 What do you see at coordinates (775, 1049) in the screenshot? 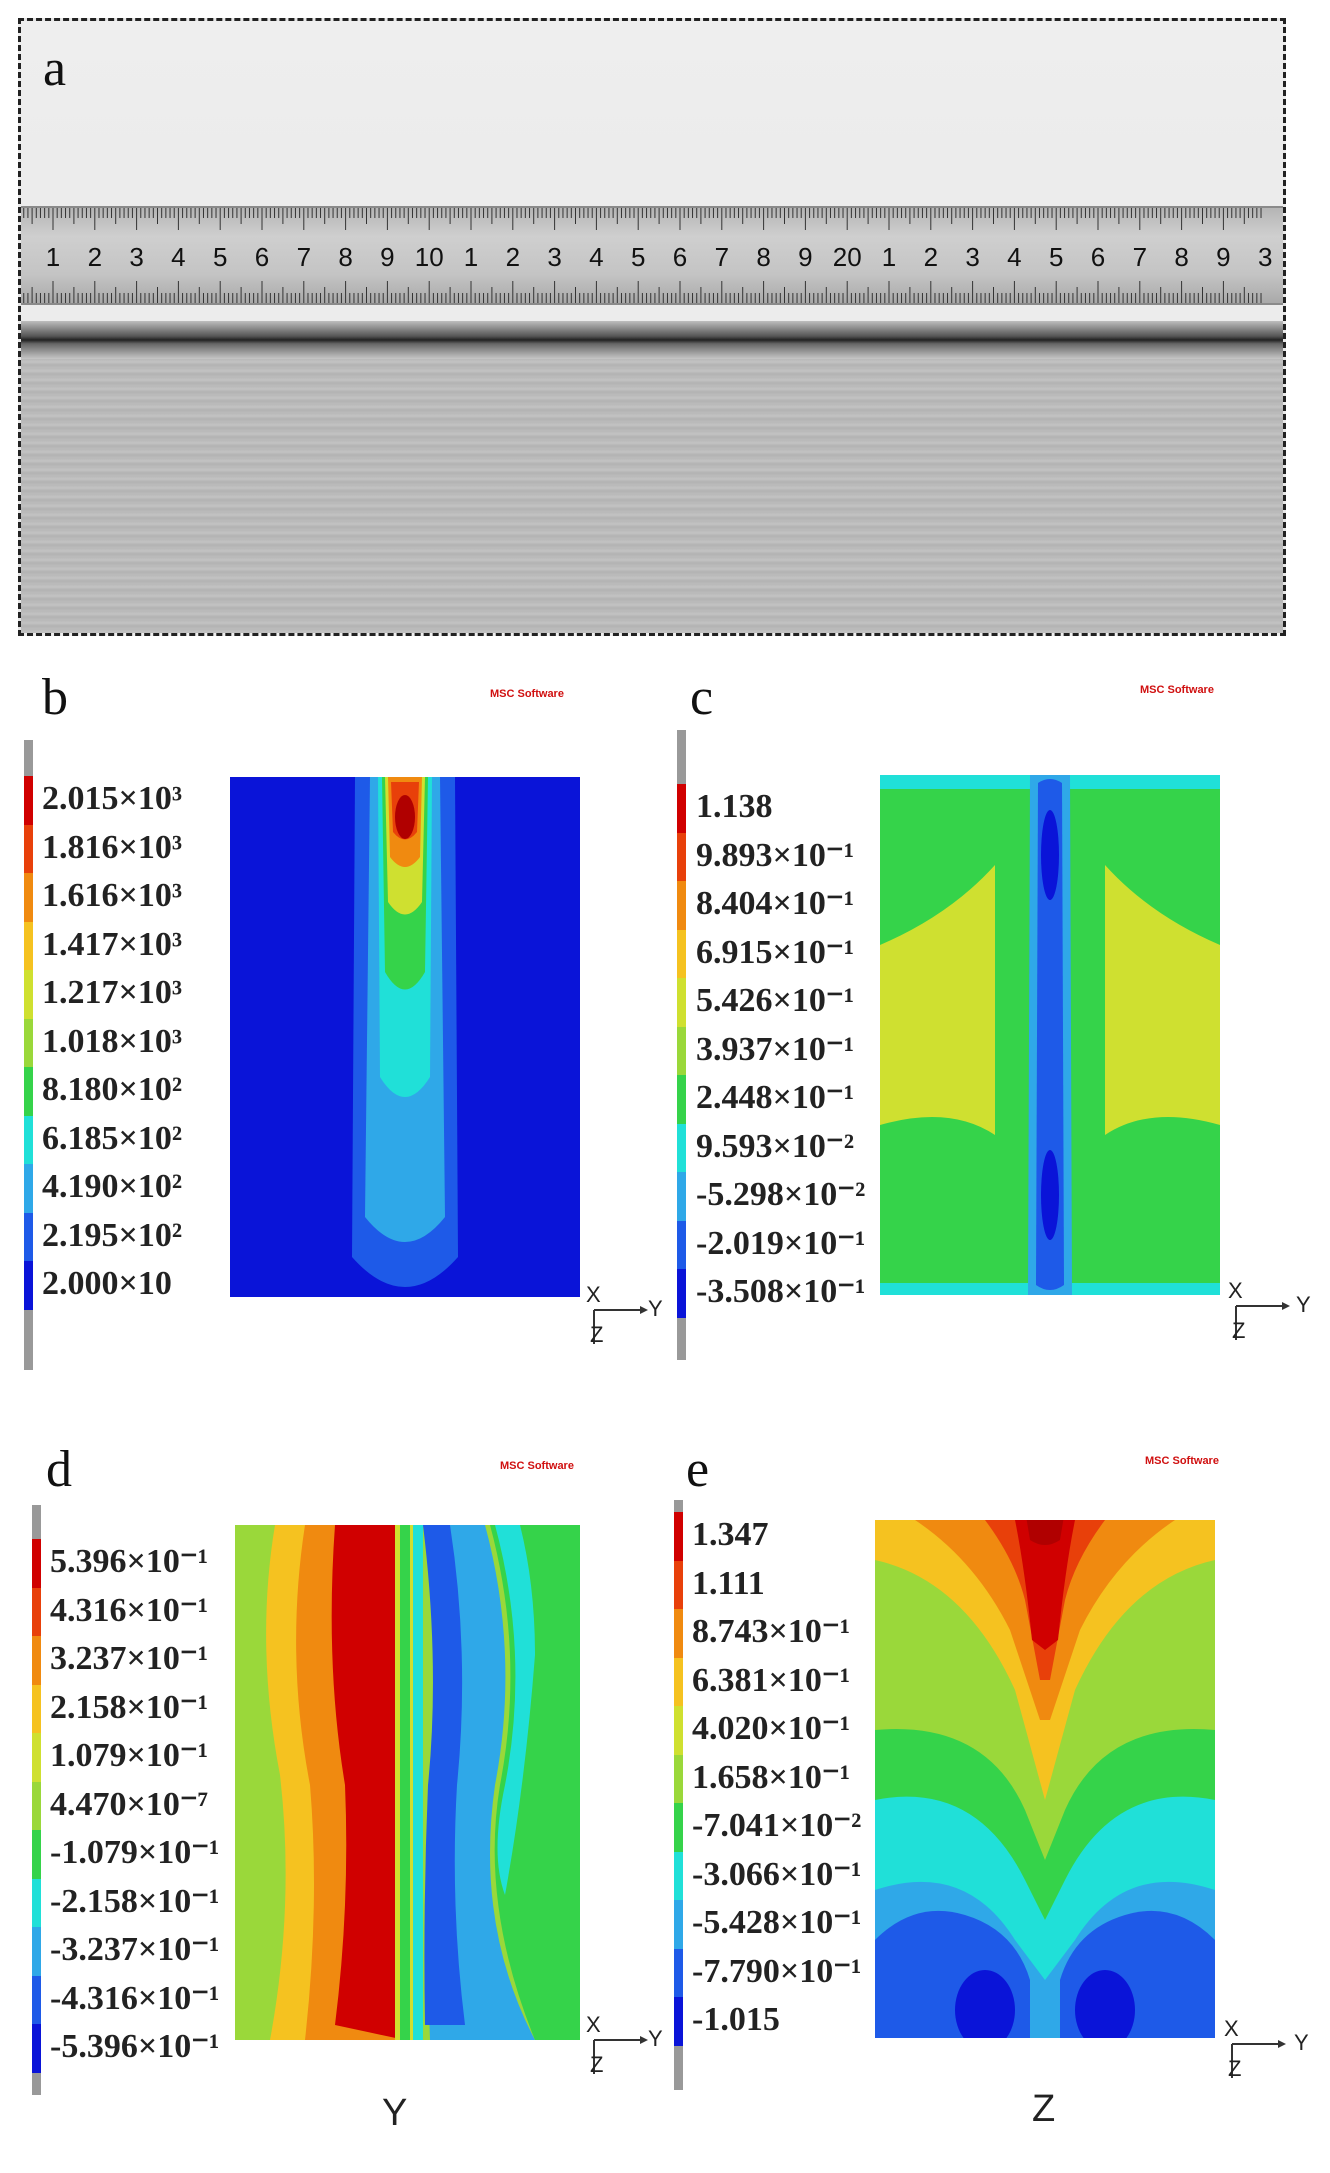
I see `legend-value: 3.937×10⁻¹` at bounding box center [775, 1049].